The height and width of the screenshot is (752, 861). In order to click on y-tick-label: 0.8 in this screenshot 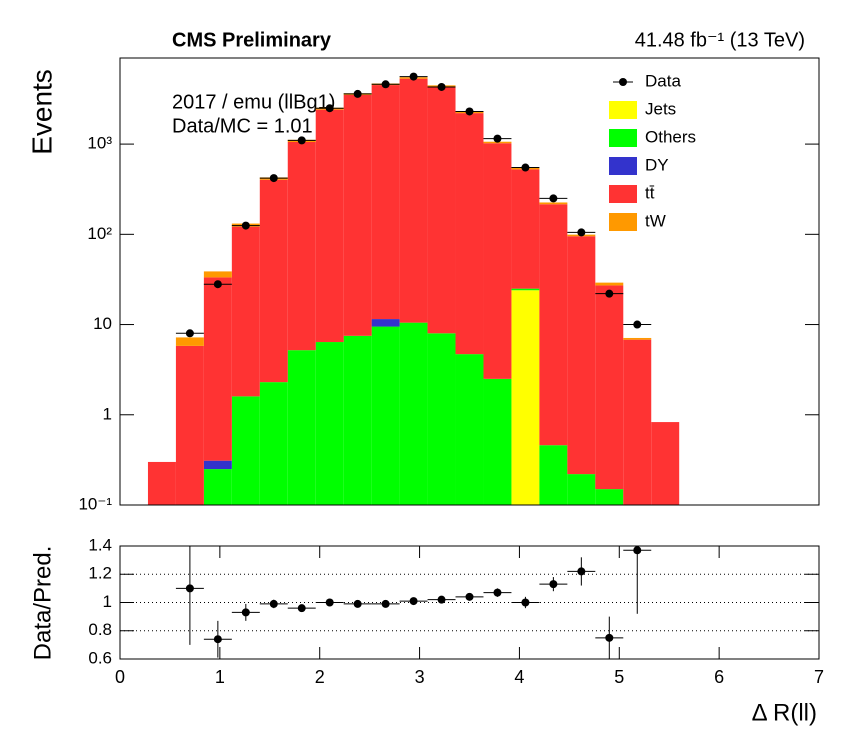, I will do `click(100, 629)`.